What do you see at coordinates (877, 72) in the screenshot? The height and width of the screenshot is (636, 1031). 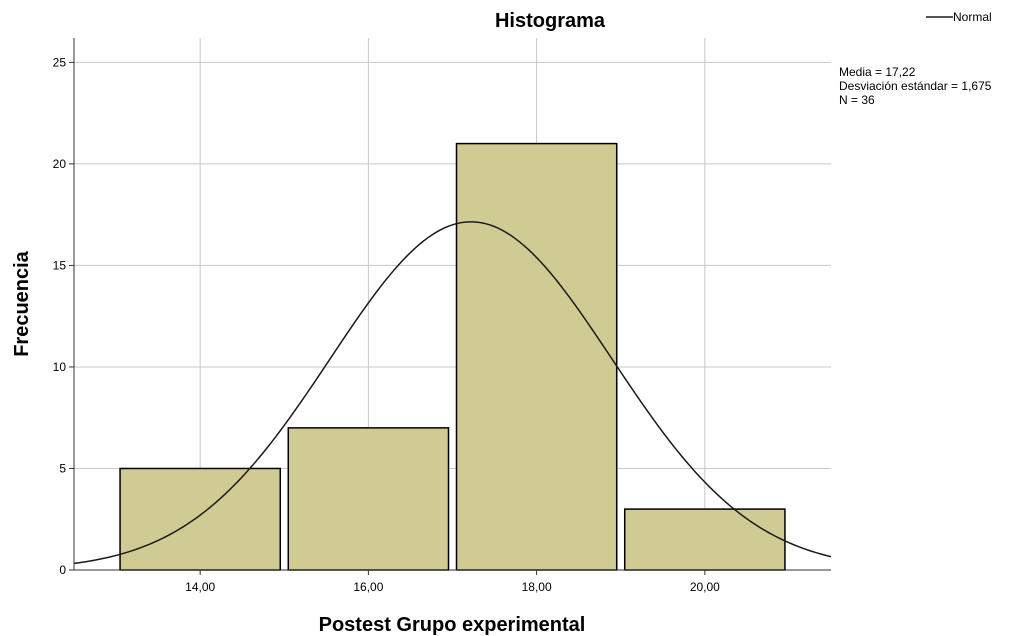 I see `stat-mean: Media = 17,22` at bounding box center [877, 72].